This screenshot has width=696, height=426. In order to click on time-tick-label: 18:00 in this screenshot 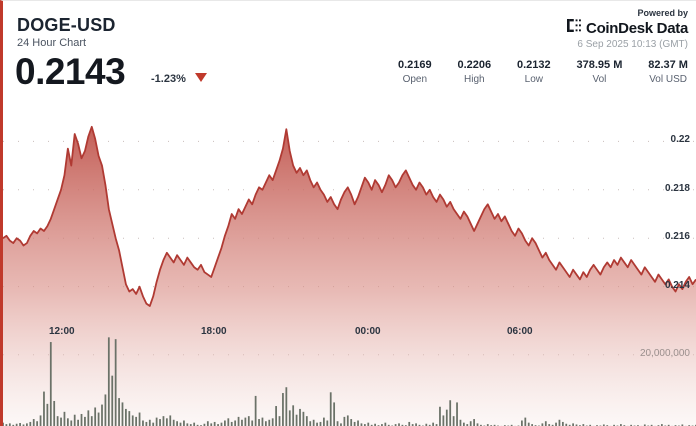, I will do `click(214, 331)`.